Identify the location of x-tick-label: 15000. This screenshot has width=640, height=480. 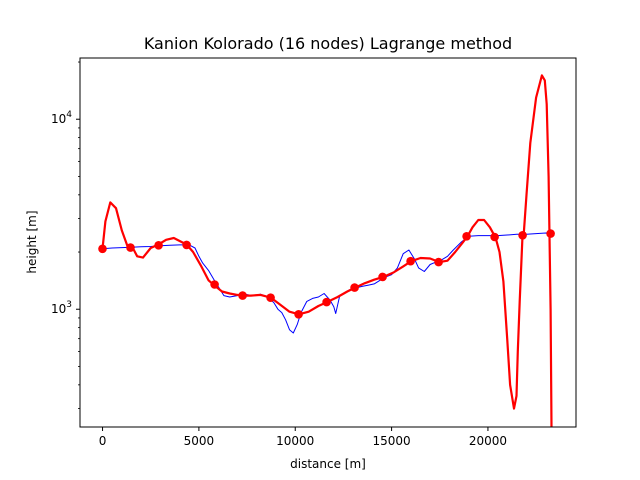
(391, 441).